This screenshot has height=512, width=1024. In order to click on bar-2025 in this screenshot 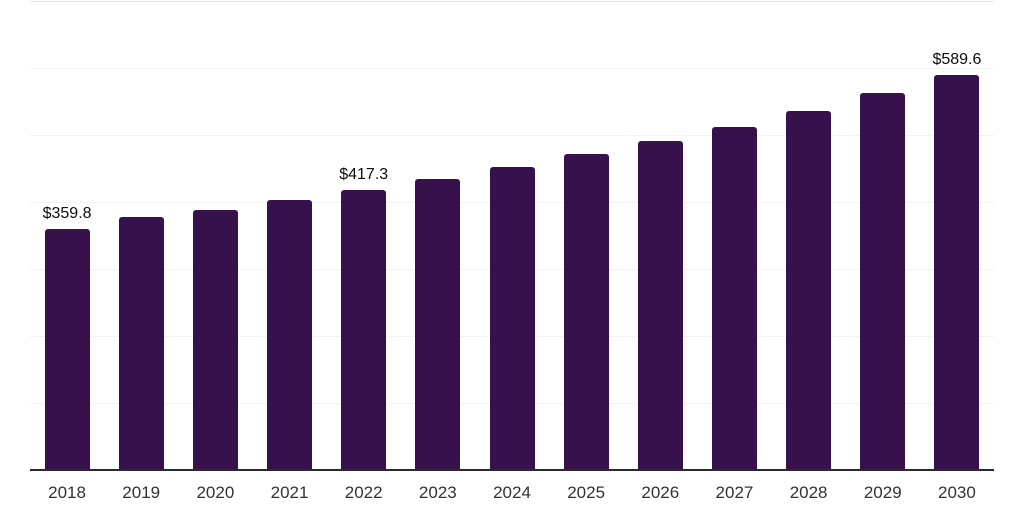, I will do `click(586, 312)`.